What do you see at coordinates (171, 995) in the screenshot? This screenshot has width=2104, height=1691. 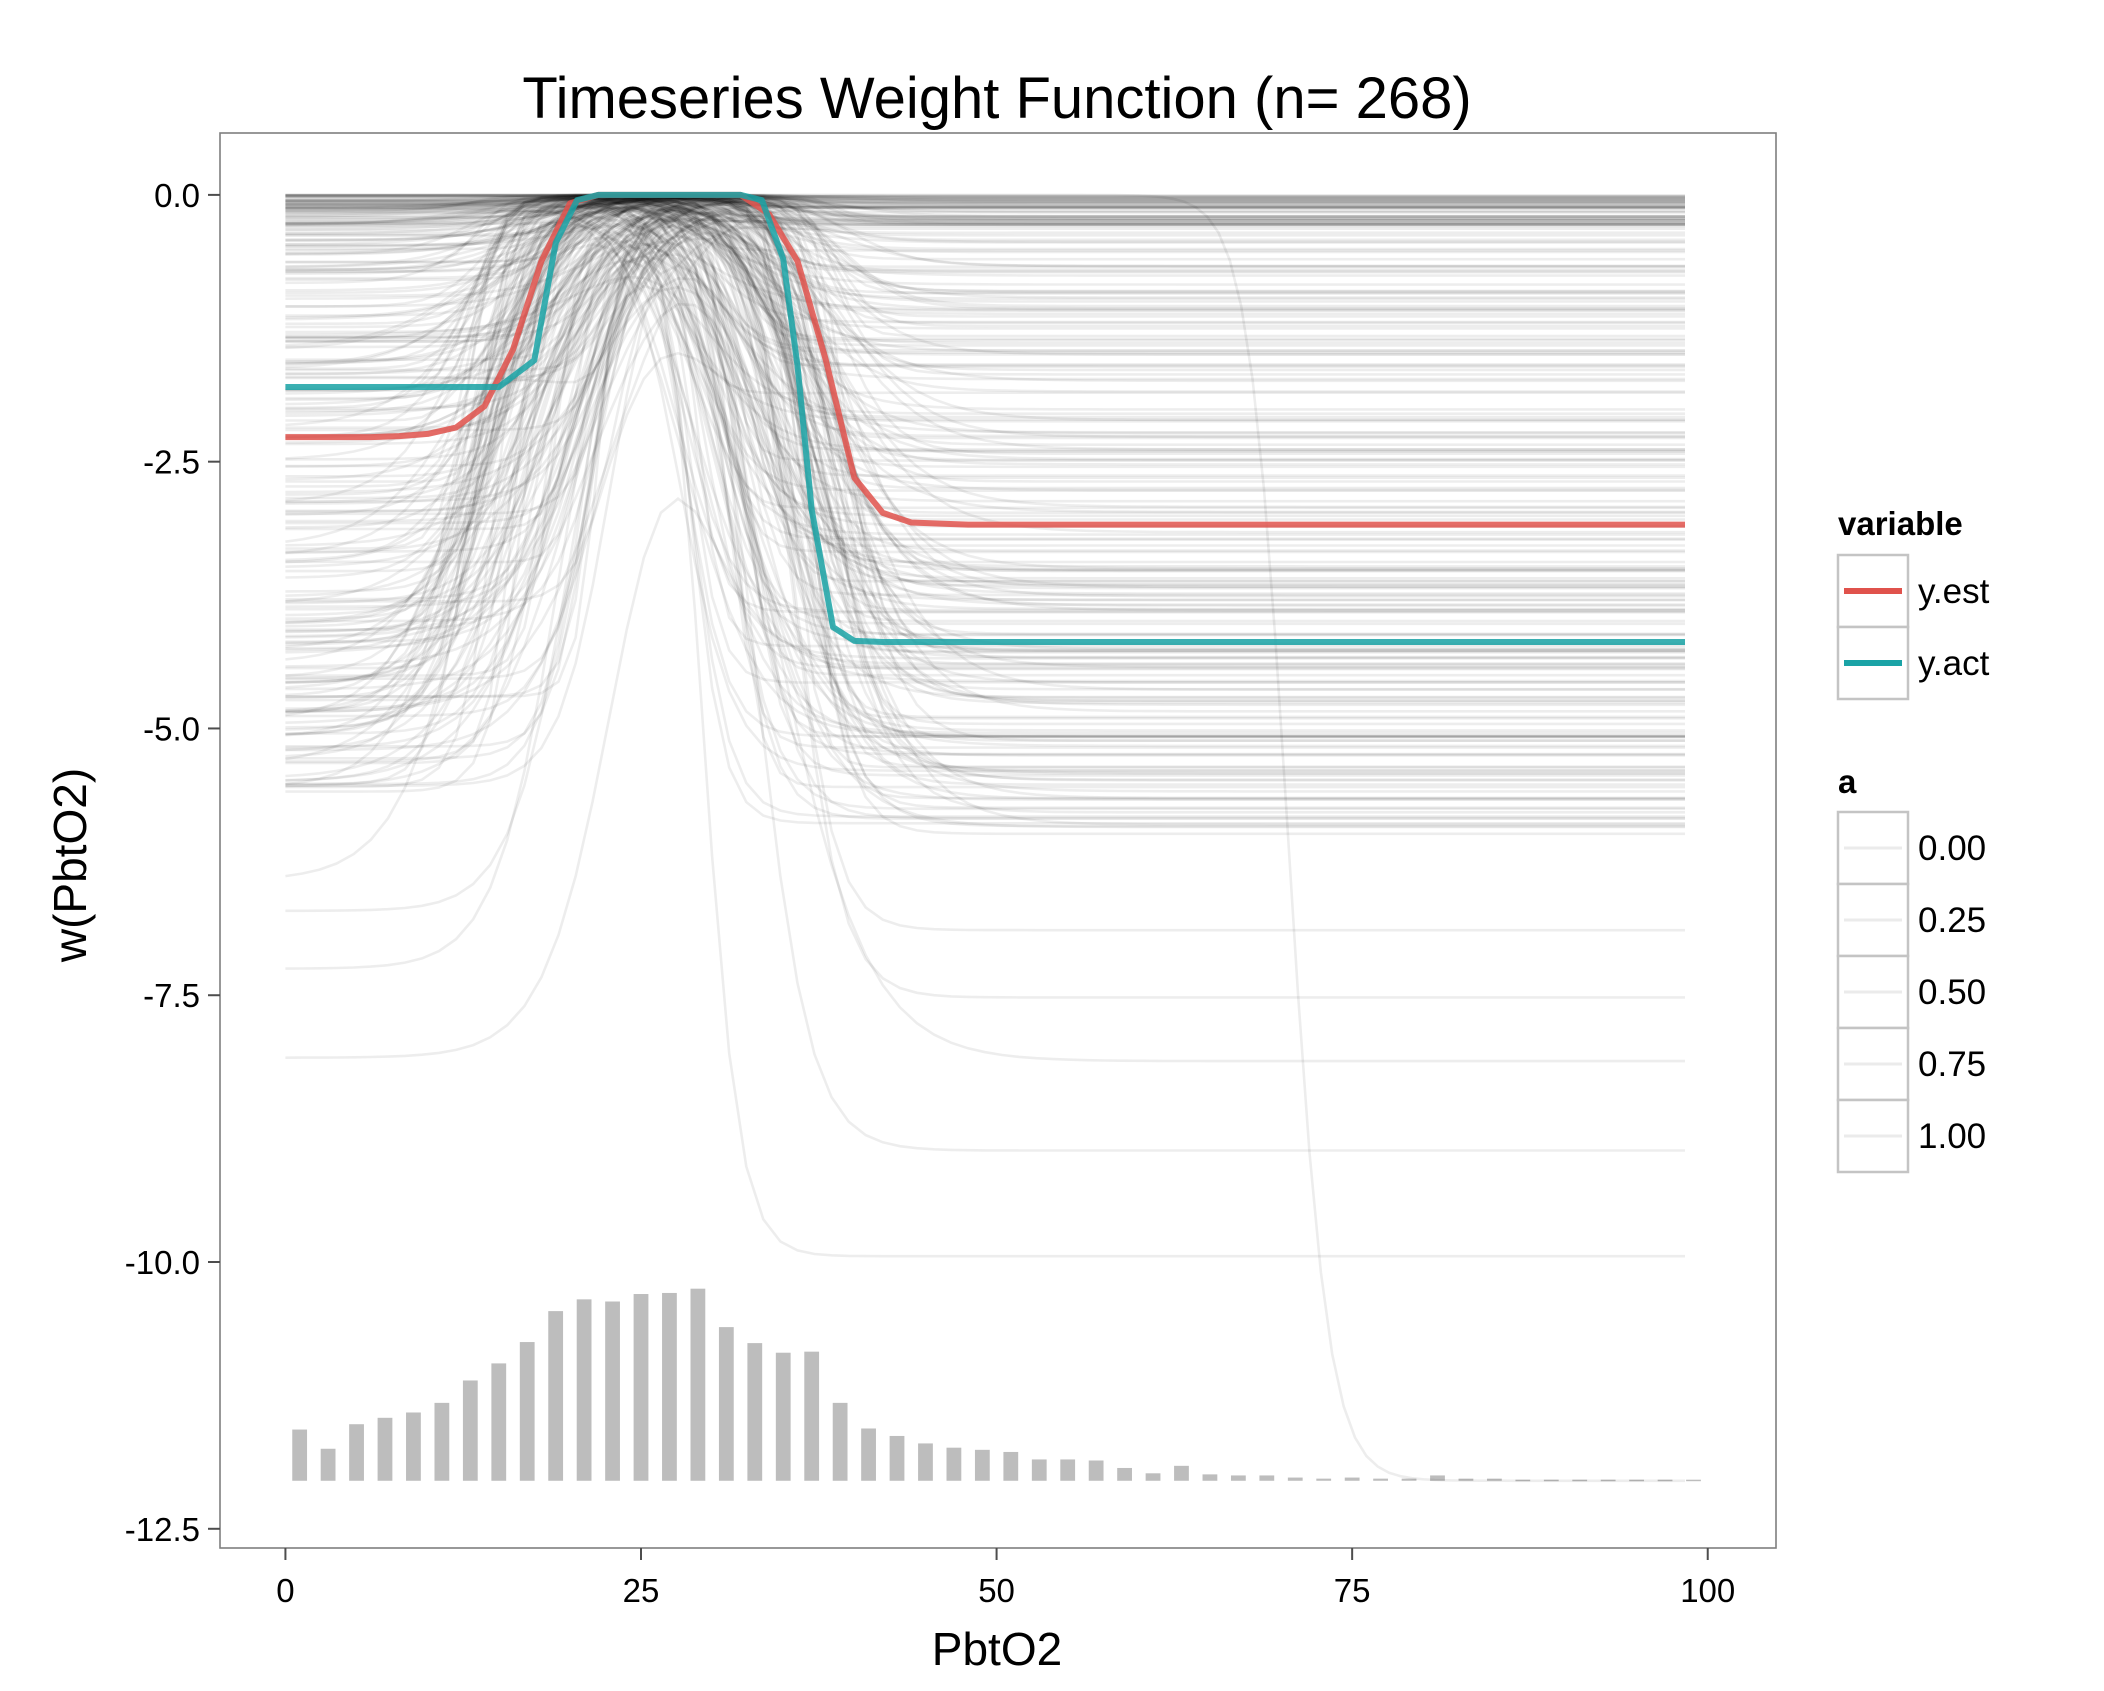 I see `y-tick-label: -7.5` at bounding box center [171, 995].